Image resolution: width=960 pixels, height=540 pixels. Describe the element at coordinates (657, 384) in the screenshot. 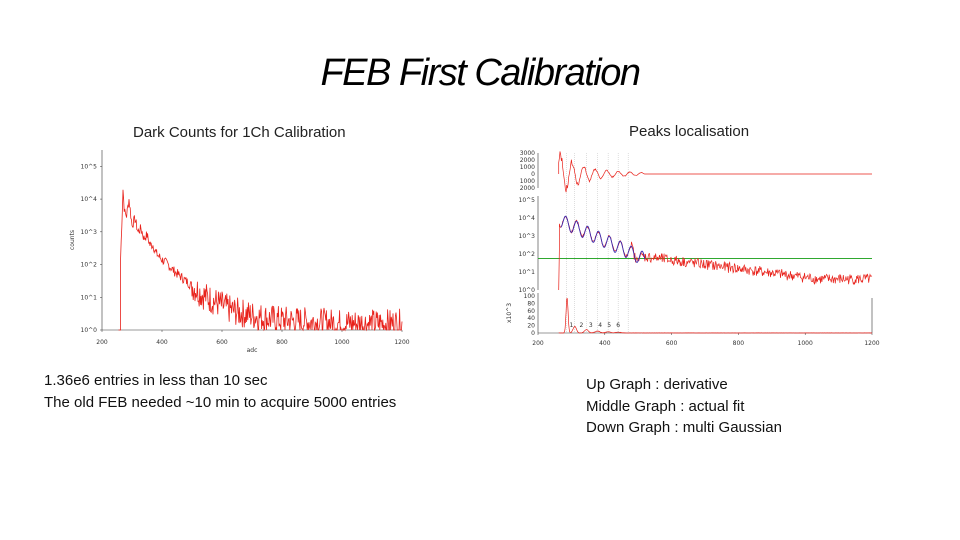

I see `right-note-line: Up Graph : derivative` at that location.